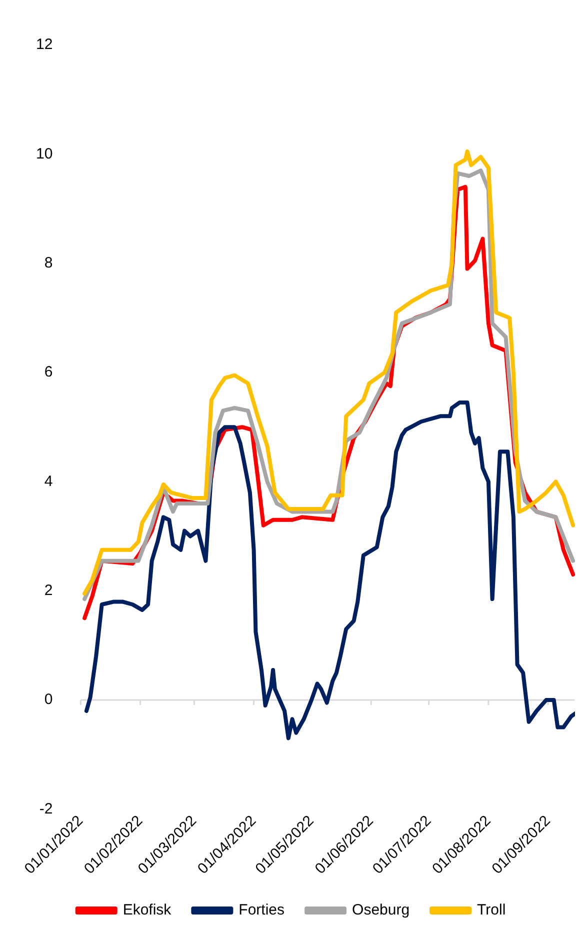  What do you see at coordinates (491, 910) in the screenshot?
I see `legend-label: Troll` at bounding box center [491, 910].